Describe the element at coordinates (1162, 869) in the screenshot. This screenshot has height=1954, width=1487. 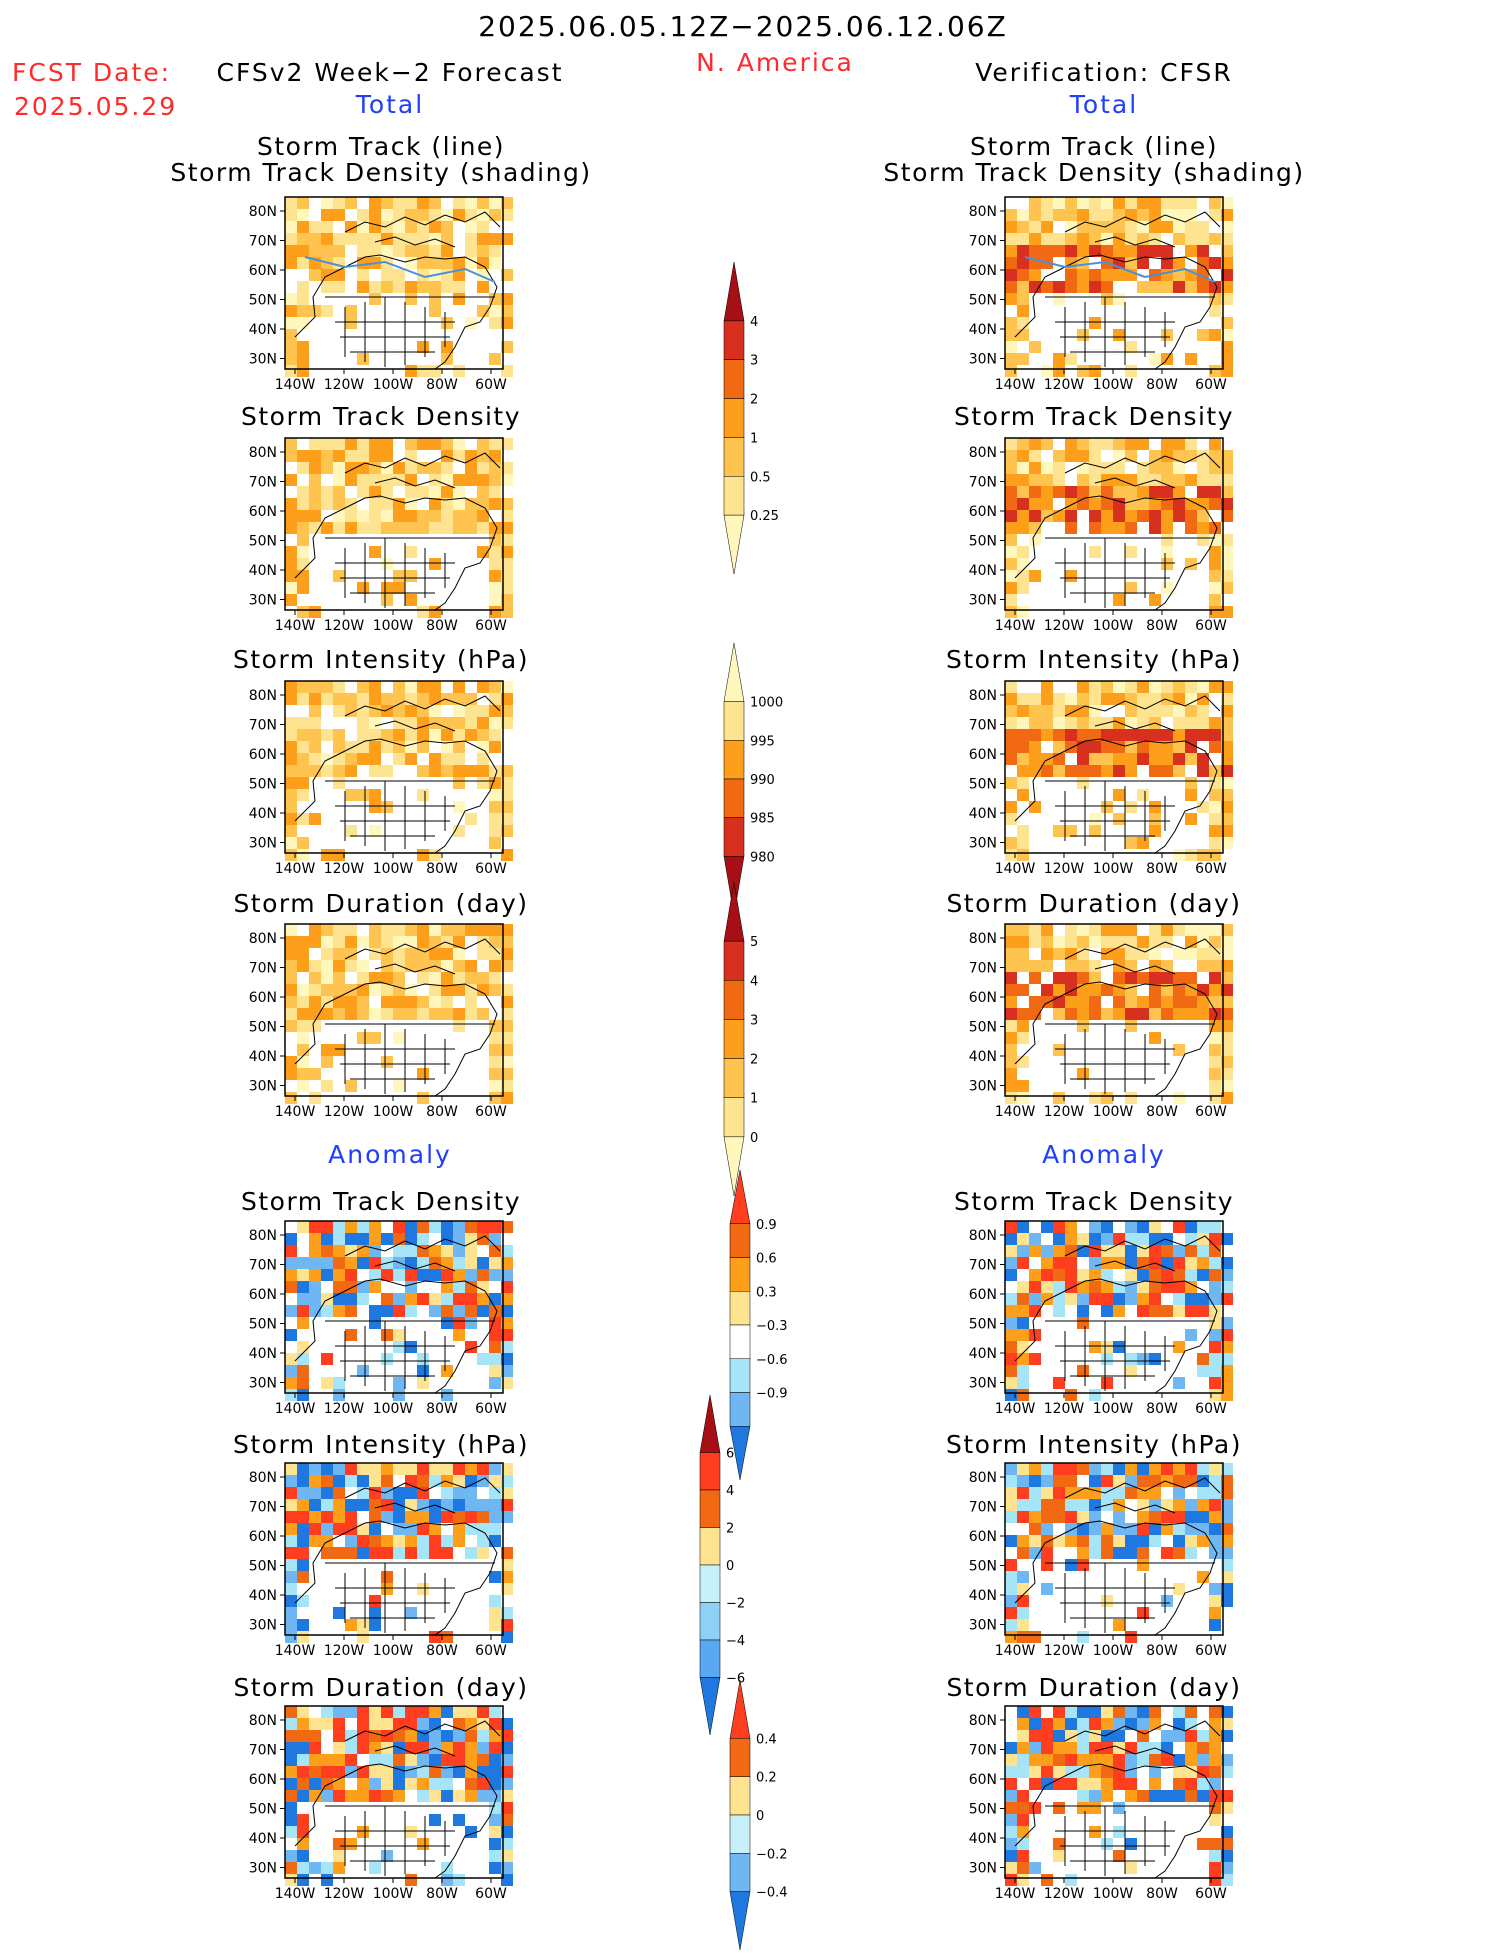
I see `lon-label: 80W` at that location.